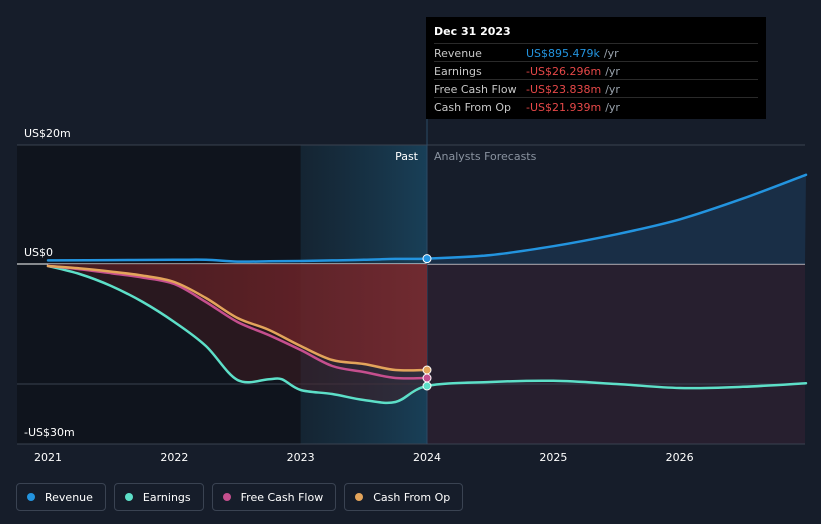 The image size is (821, 524). Describe the element at coordinates (427, 378) in the screenshot. I see `marker-free-cash-flow` at that location.